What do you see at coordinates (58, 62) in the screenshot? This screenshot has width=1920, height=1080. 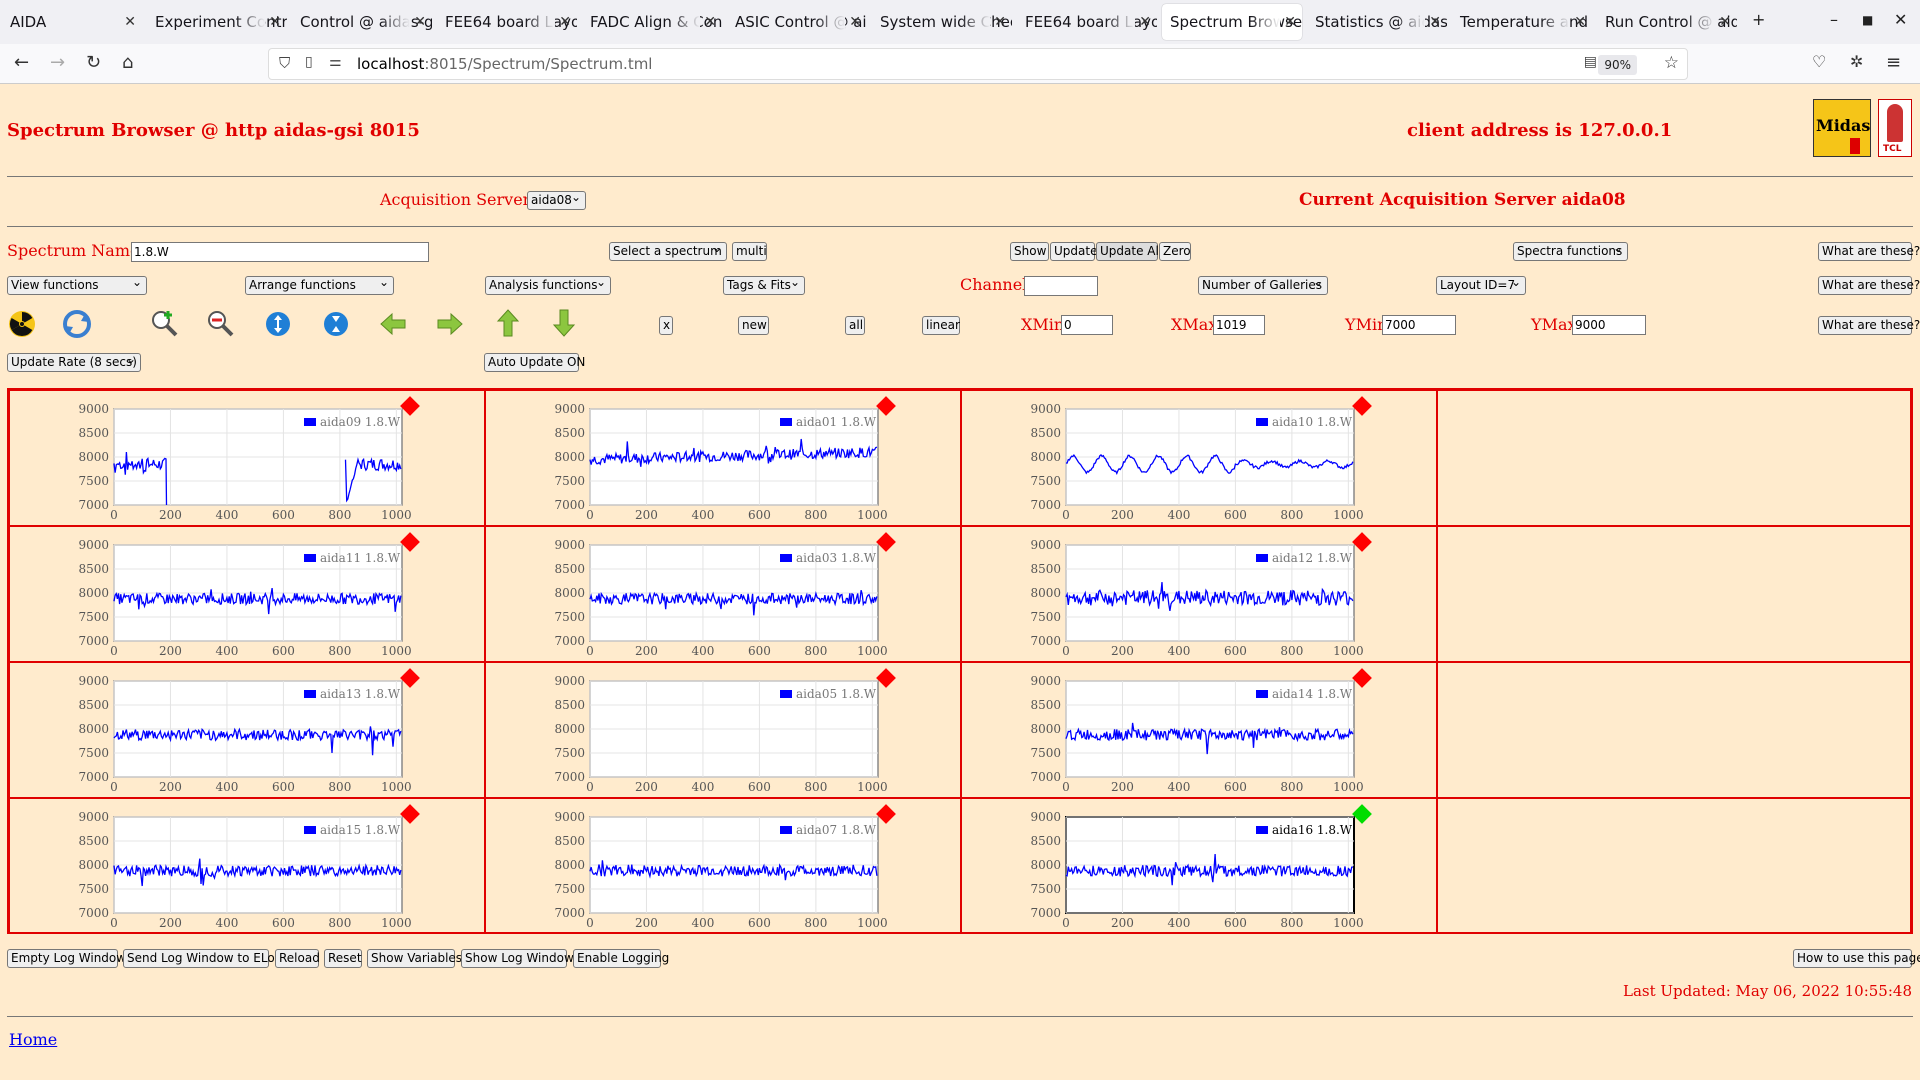 I see `forward-icon: →` at bounding box center [58, 62].